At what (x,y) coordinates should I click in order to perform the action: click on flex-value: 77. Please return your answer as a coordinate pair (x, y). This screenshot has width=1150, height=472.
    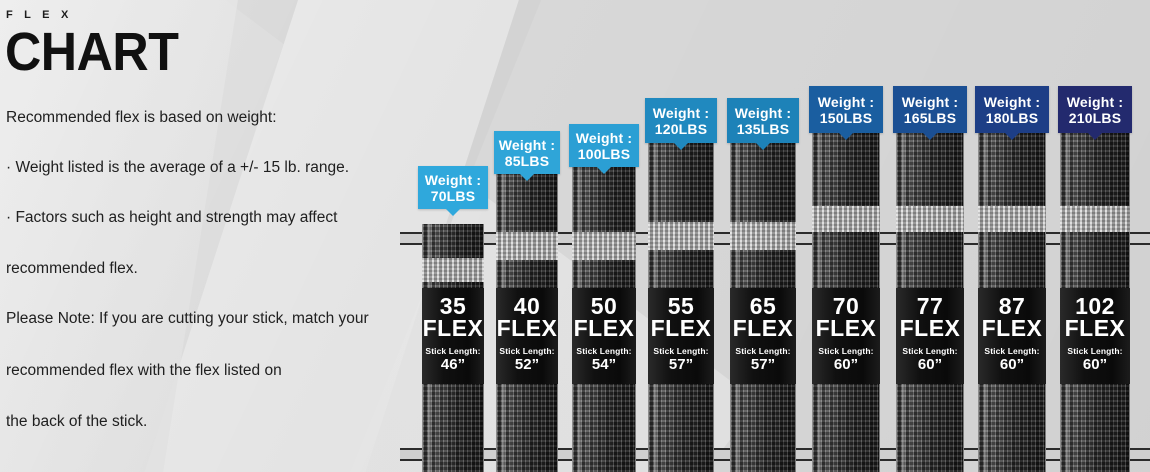
    Looking at the image, I should click on (930, 306).